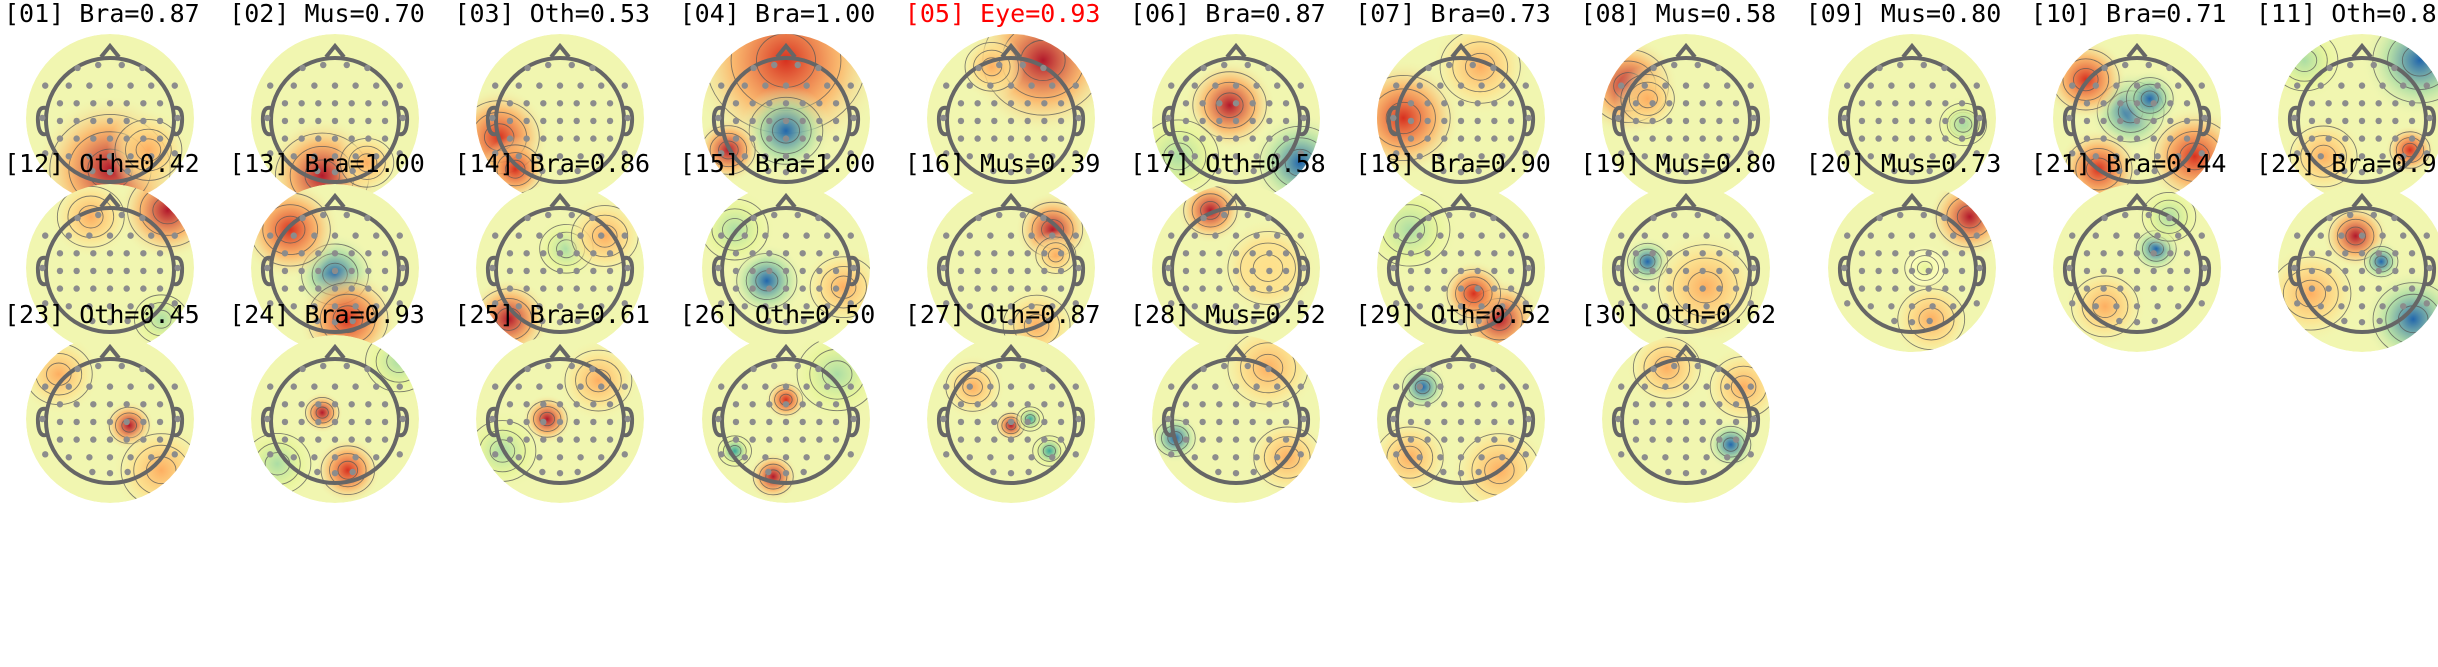 This screenshot has width=2438, height=667. I want to click on component-panel-09: [09] Mus=0.80, so click(1911, 102).